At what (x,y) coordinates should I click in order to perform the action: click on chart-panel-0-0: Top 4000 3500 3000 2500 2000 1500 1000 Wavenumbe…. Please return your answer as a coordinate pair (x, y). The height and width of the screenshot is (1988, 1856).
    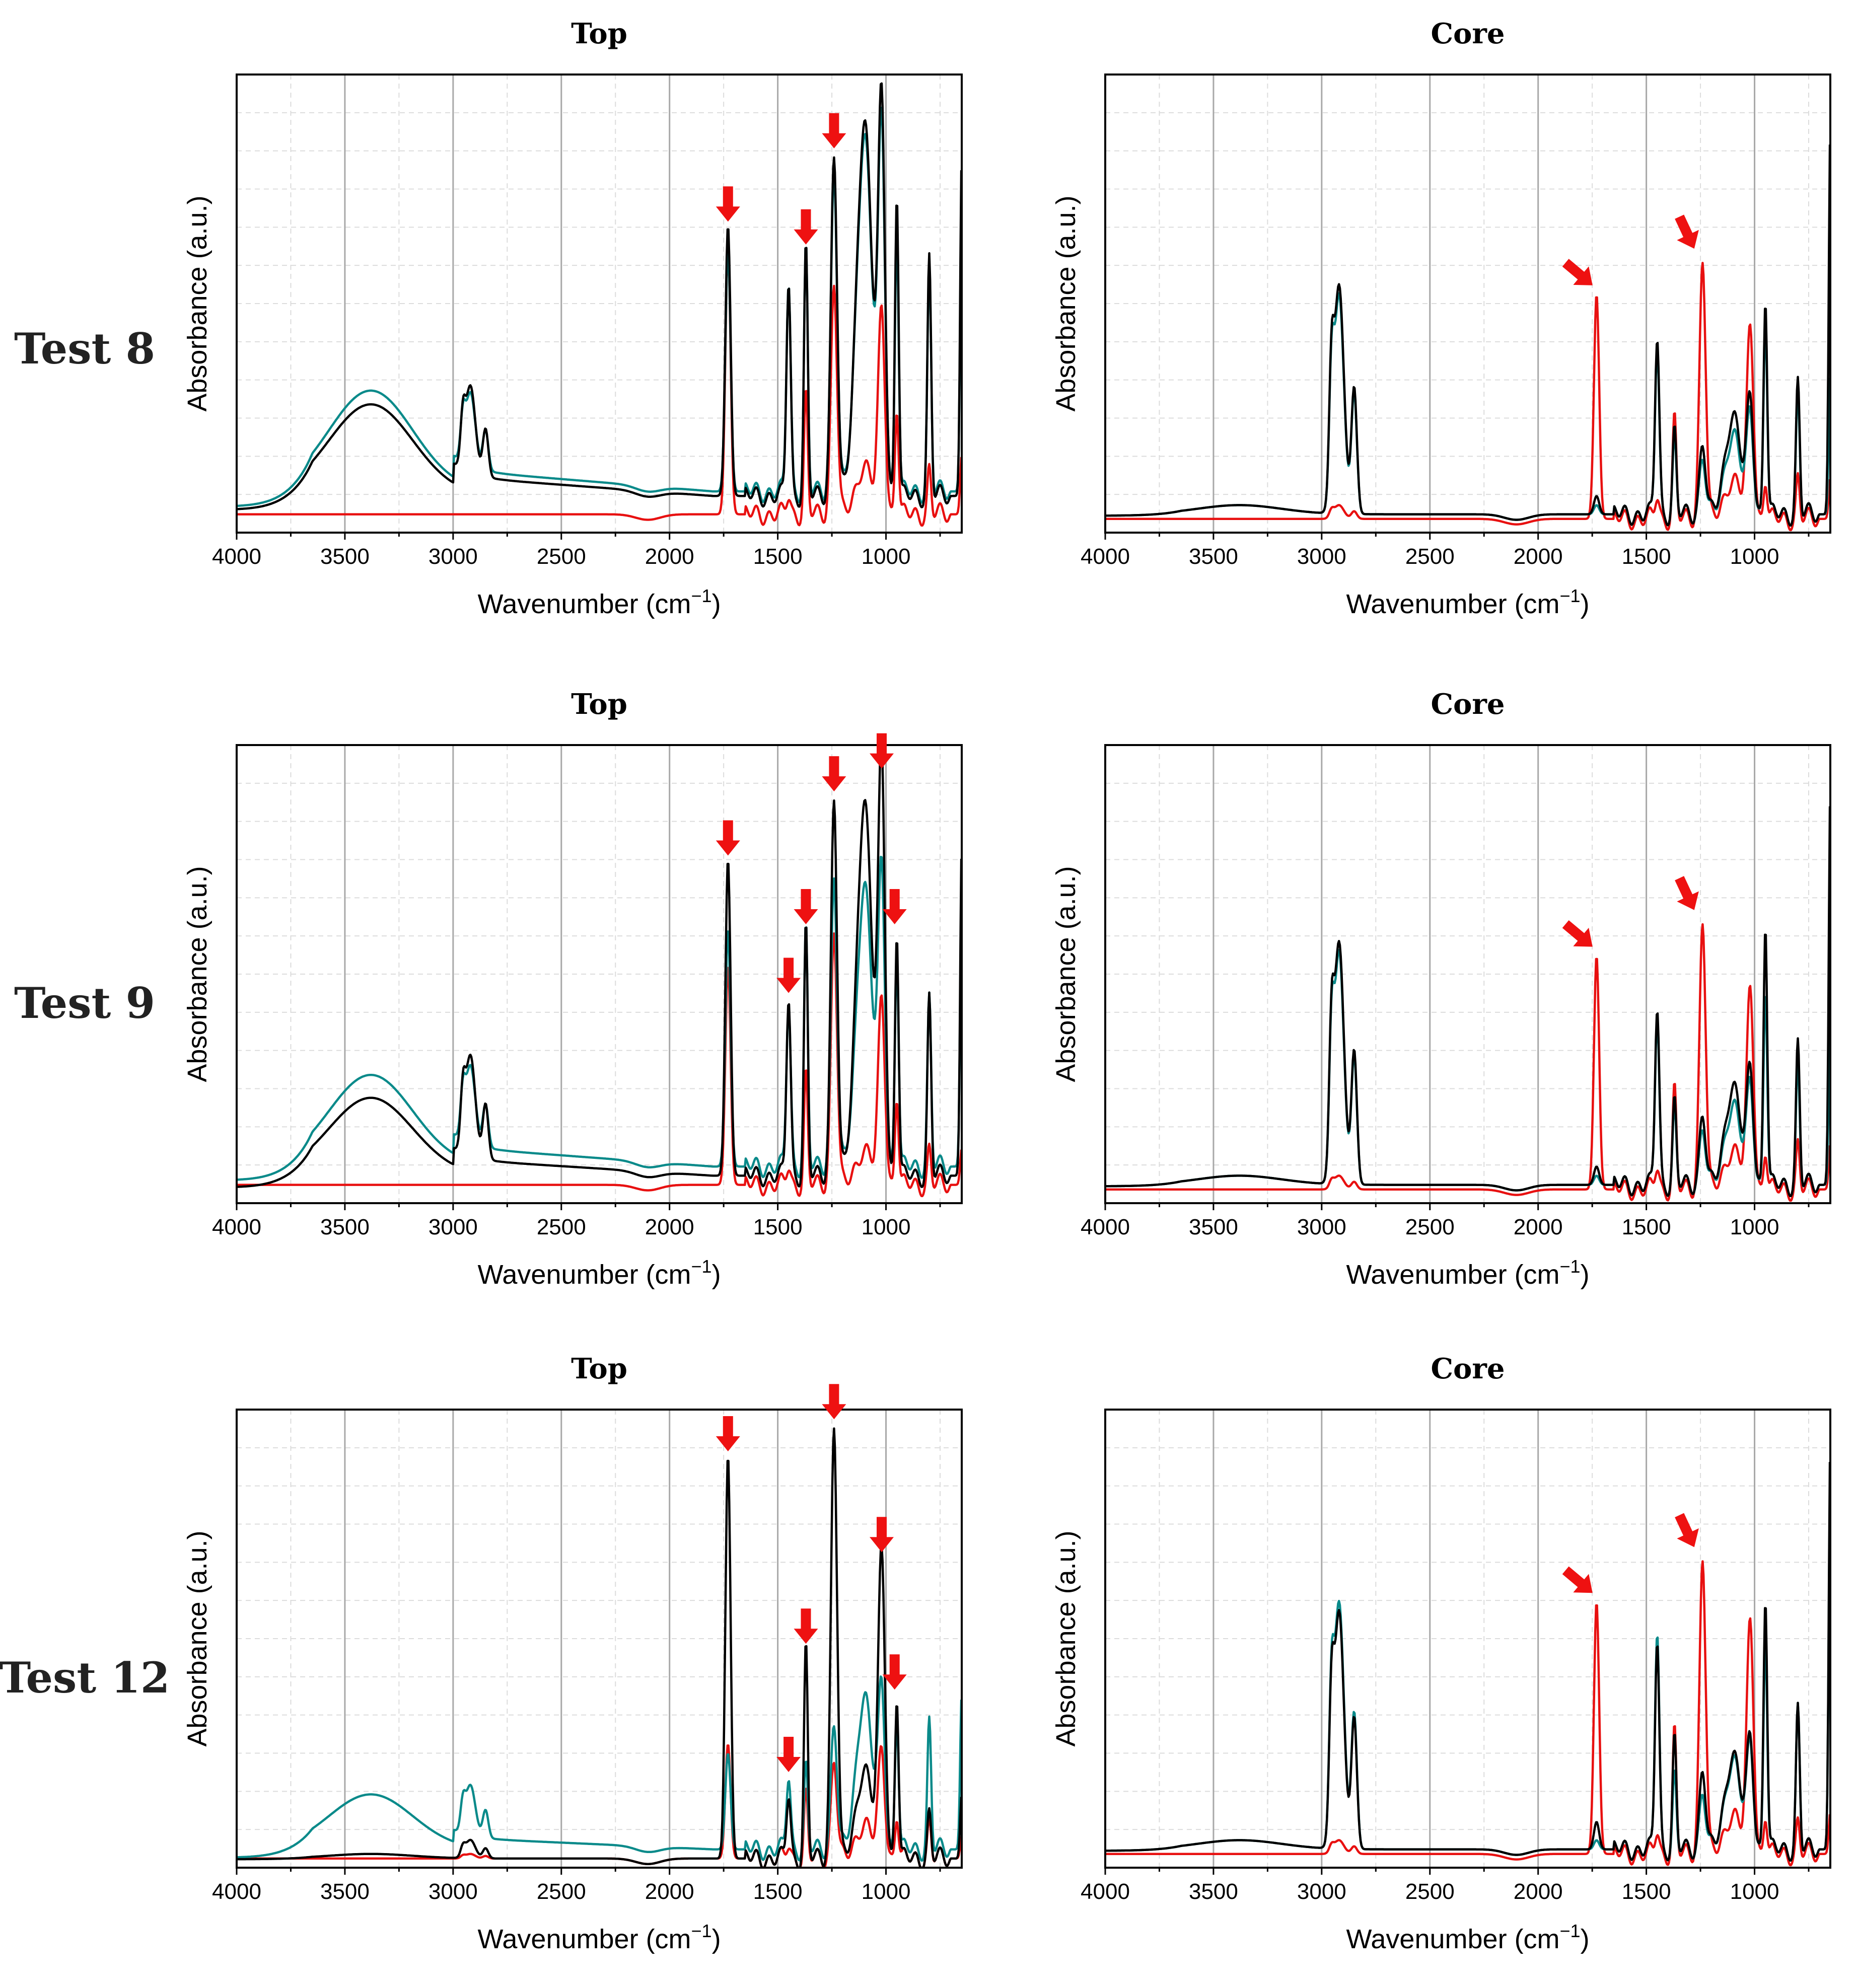
    Looking at the image, I should click on (572, 318).